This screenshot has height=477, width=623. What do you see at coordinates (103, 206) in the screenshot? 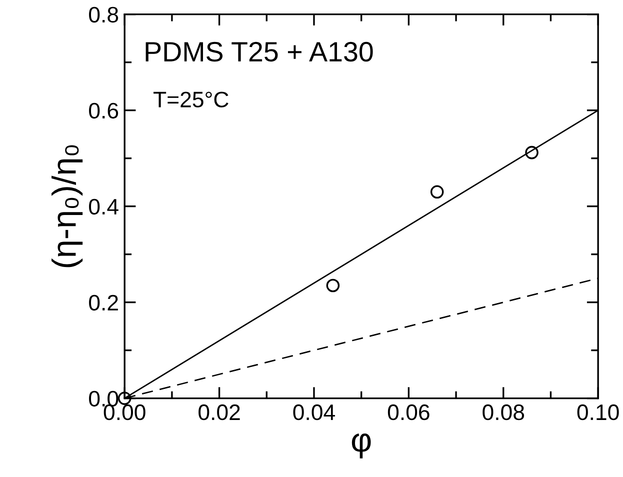
I see `y-tick-label: 0.4` at bounding box center [103, 206].